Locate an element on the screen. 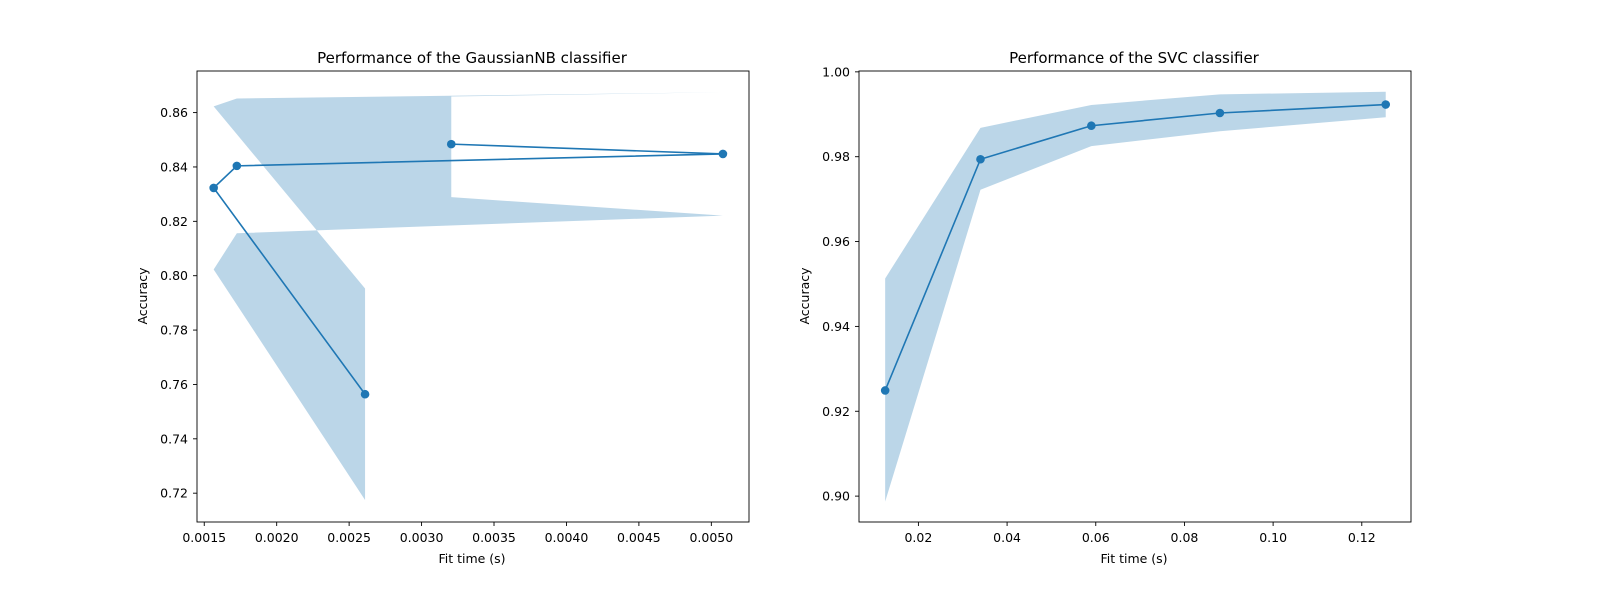 The width and height of the screenshot is (1600, 600). x-tick-label: 0.12 is located at coordinates (1362, 537).